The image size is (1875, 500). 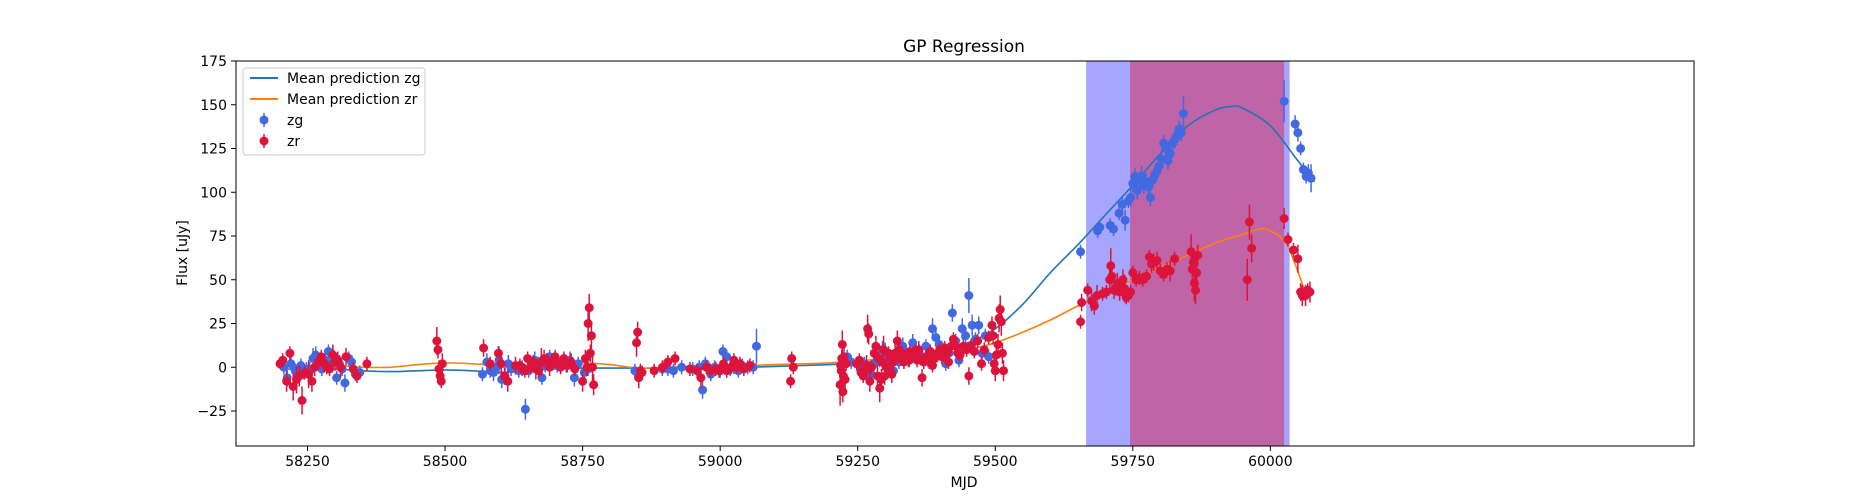 I want to click on x-tick-label: 58250, so click(x=307, y=462).